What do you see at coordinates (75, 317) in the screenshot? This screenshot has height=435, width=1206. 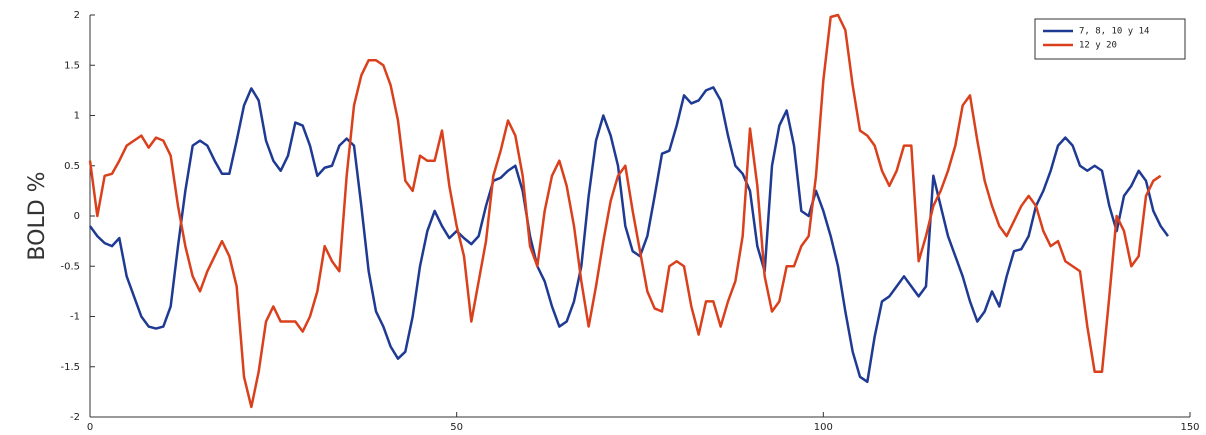 I see `y-tick-label: -1` at bounding box center [75, 317].